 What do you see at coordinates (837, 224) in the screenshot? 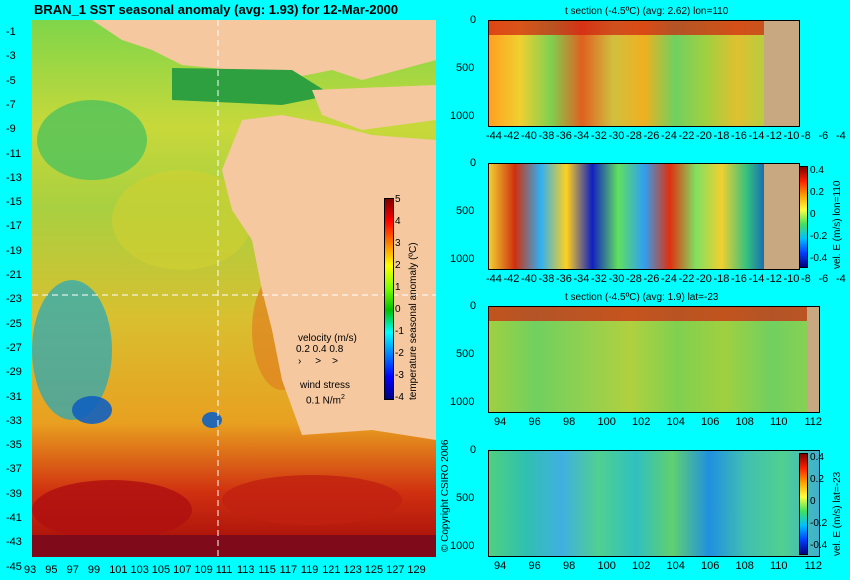
I see `section-colorbar-label: vel. E (m/s) lon=110` at bounding box center [837, 224].